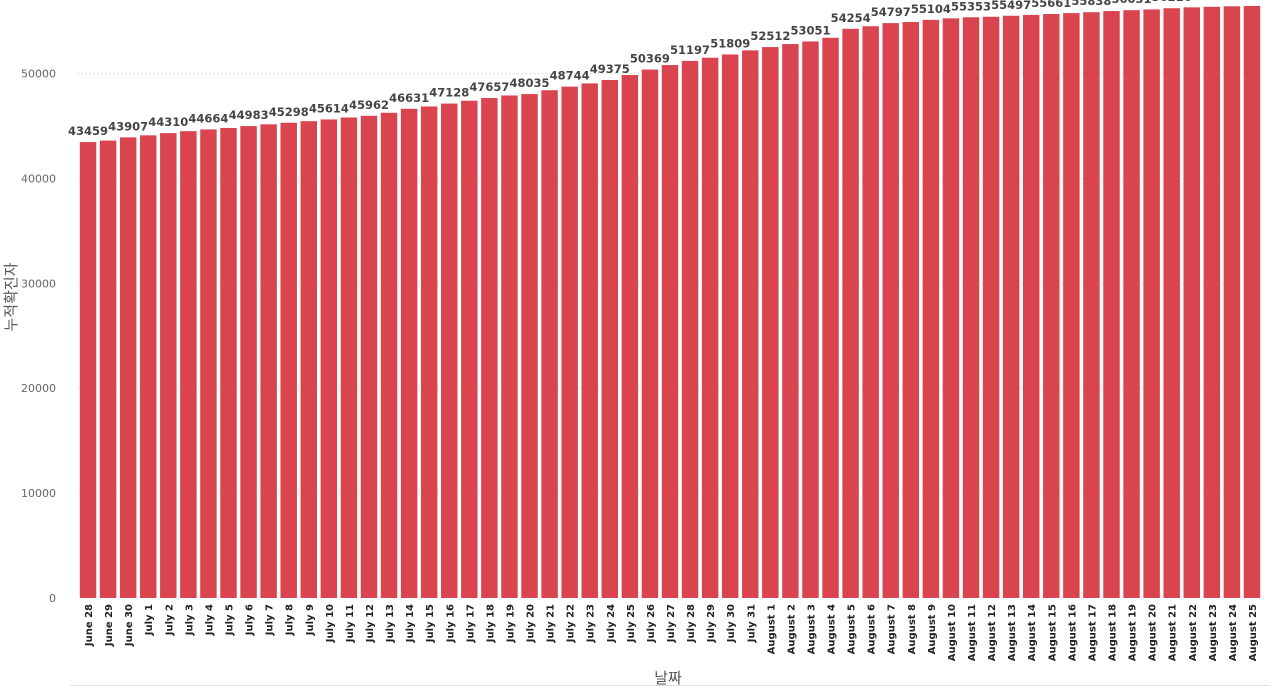 The width and height of the screenshot is (1274, 687). Describe the element at coordinates (168, 122) in the screenshot. I see `data-label: 44310` at that location.